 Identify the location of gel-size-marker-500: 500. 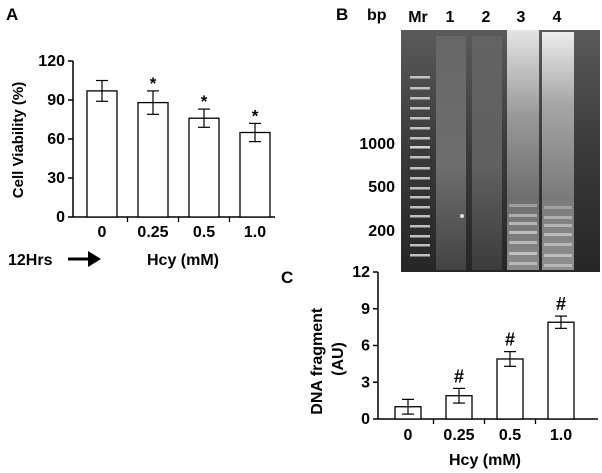
(381, 187).